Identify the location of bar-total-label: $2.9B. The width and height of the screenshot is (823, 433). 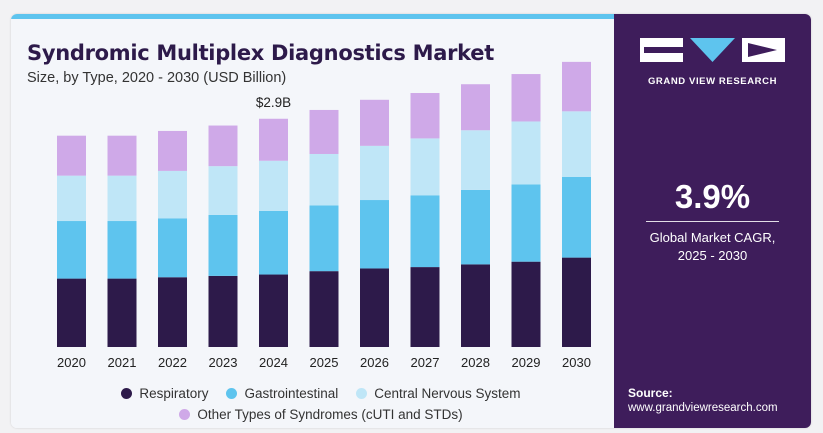
(273, 102).